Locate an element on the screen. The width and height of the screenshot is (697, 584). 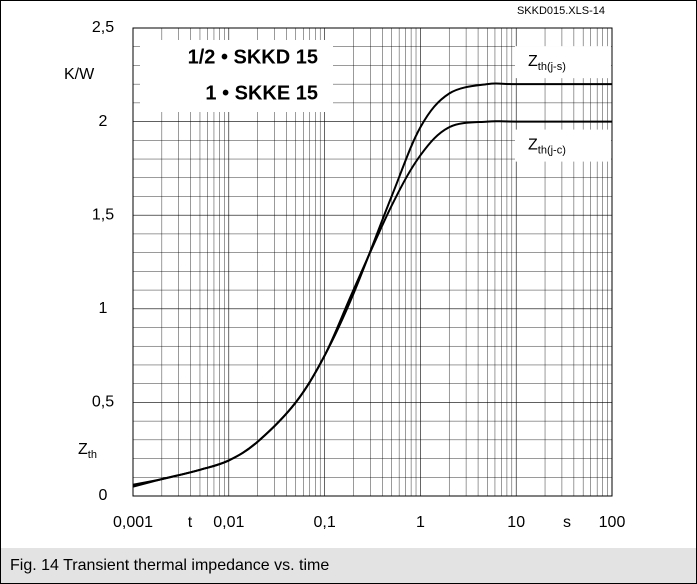
series-label: Zth(j-c) is located at coordinates (547, 147).